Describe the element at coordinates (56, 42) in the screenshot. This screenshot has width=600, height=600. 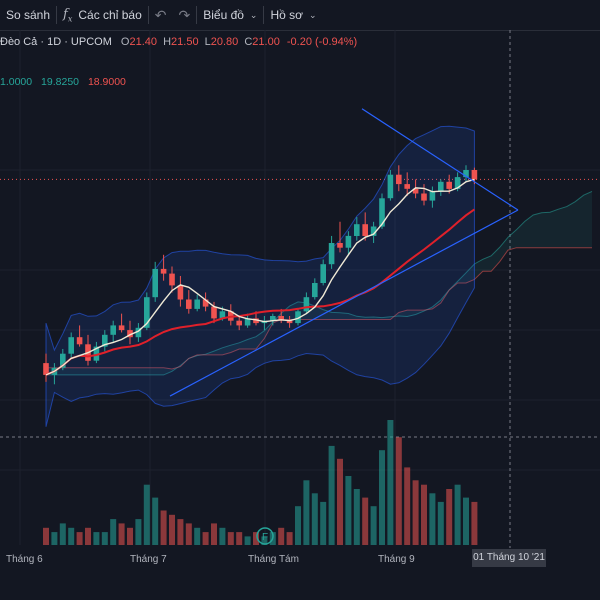
I see `symbol-name: Đèo Cả · 1D · UPCOM` at that location.